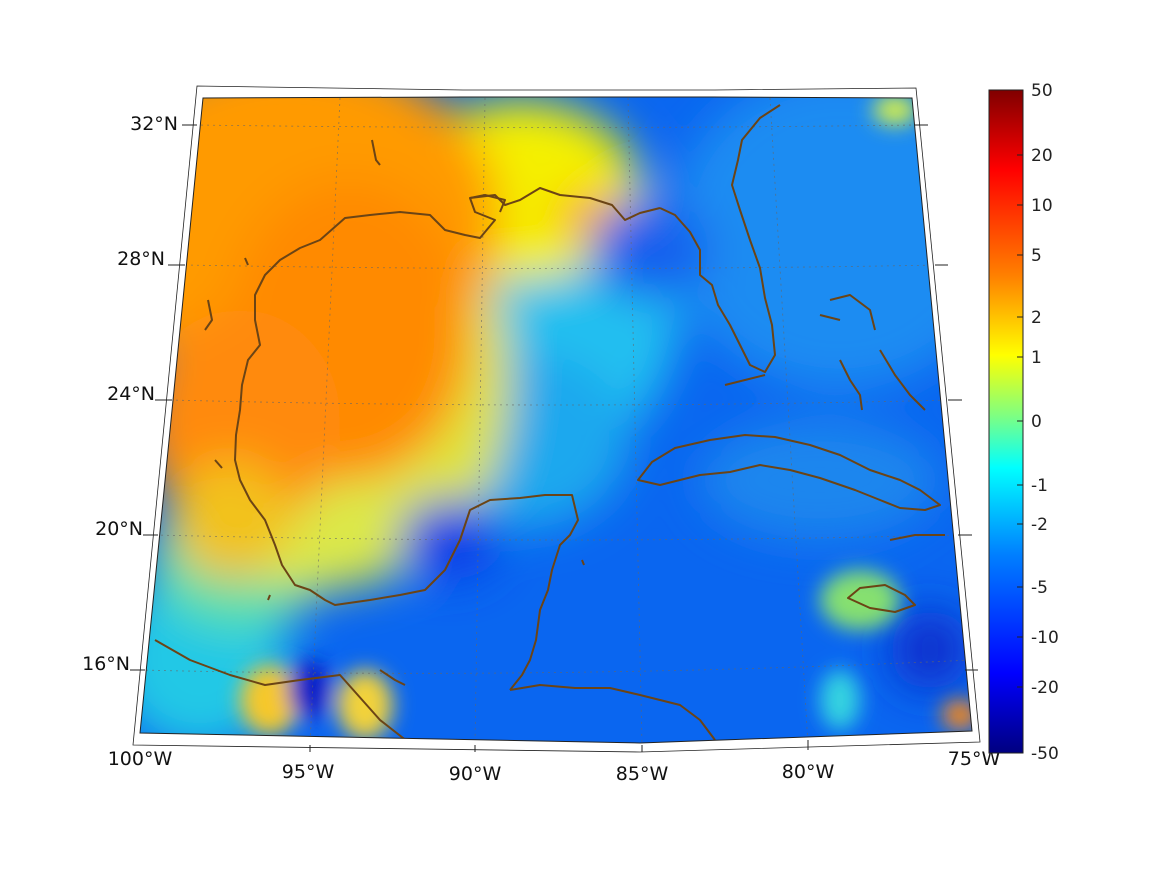 The height and width of the screenshot is (875, 1167). I want to click on colorbar-tick: -50, so click(1045, 754).